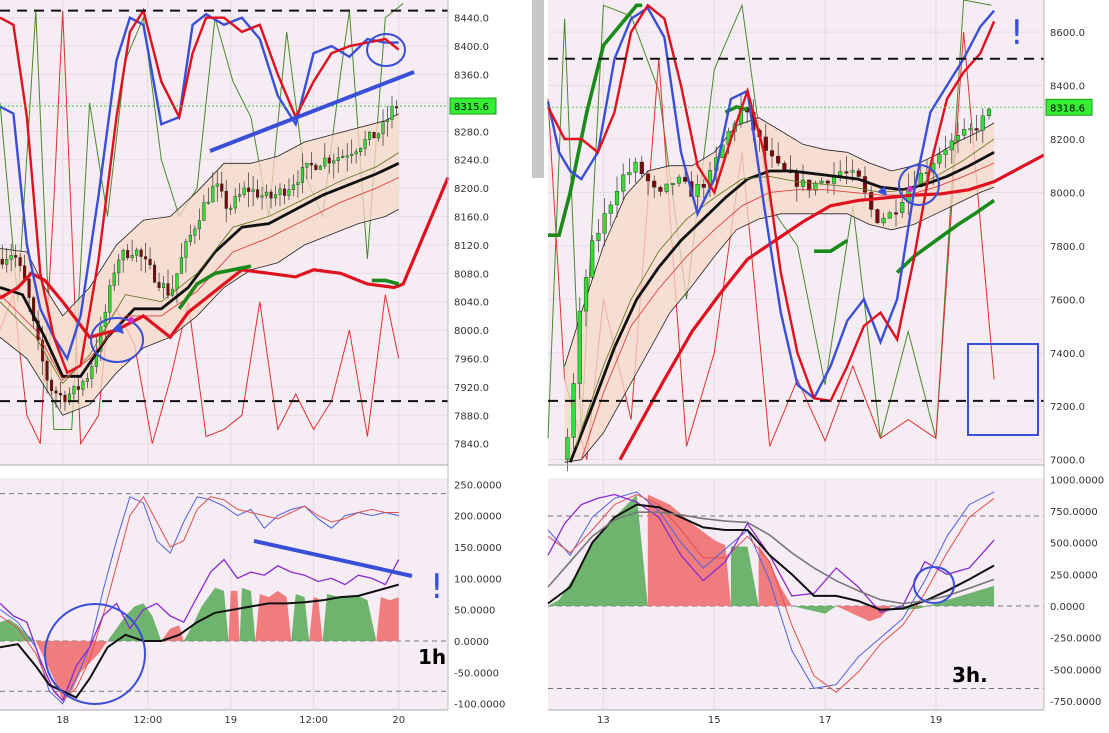 The width and height of the screenshot is (1109, 733). I want to click on y-tick-label: 8080.0, so click(471, 274).